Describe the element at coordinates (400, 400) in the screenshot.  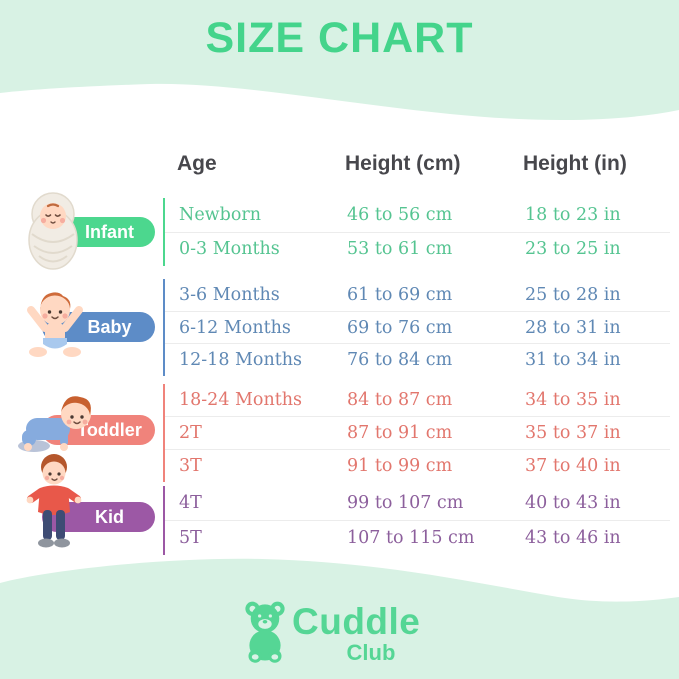
I see `height-cm-cell: 84 to 87 cm` at that location.